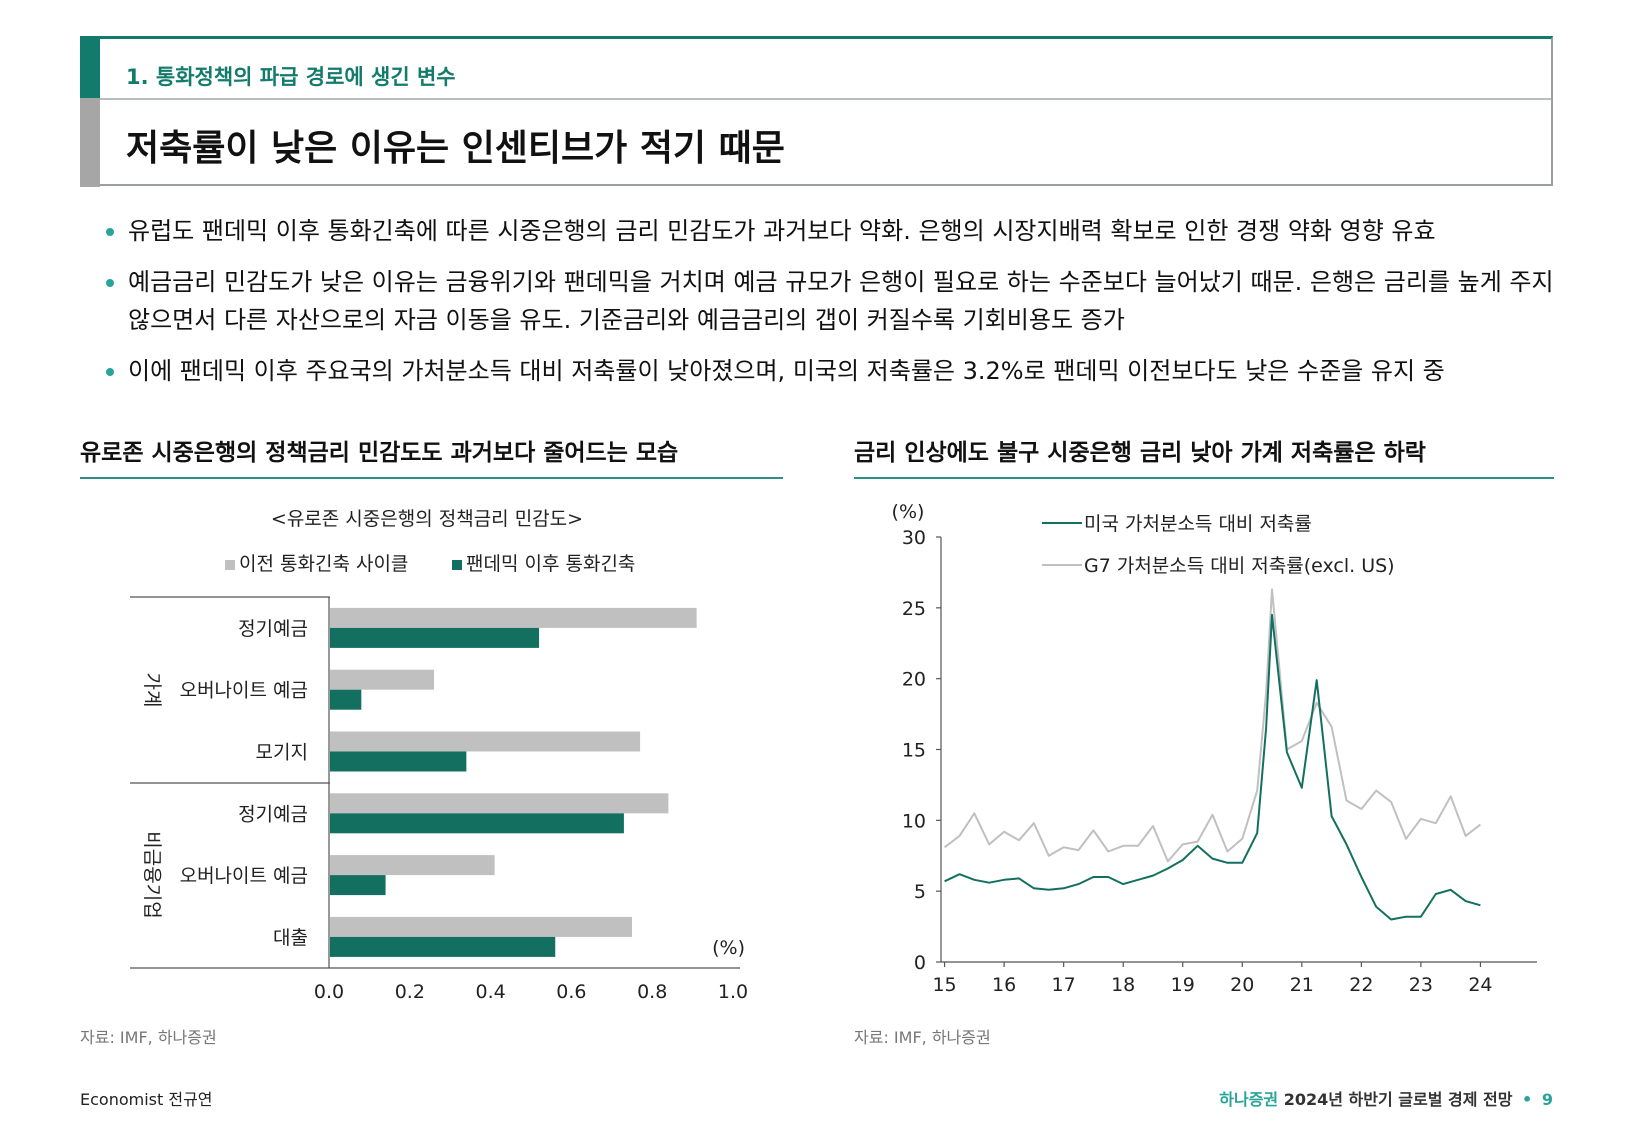 The image size is (1625, 1125). I want to click on x-tick-label: 0.8, so click(652, 992).